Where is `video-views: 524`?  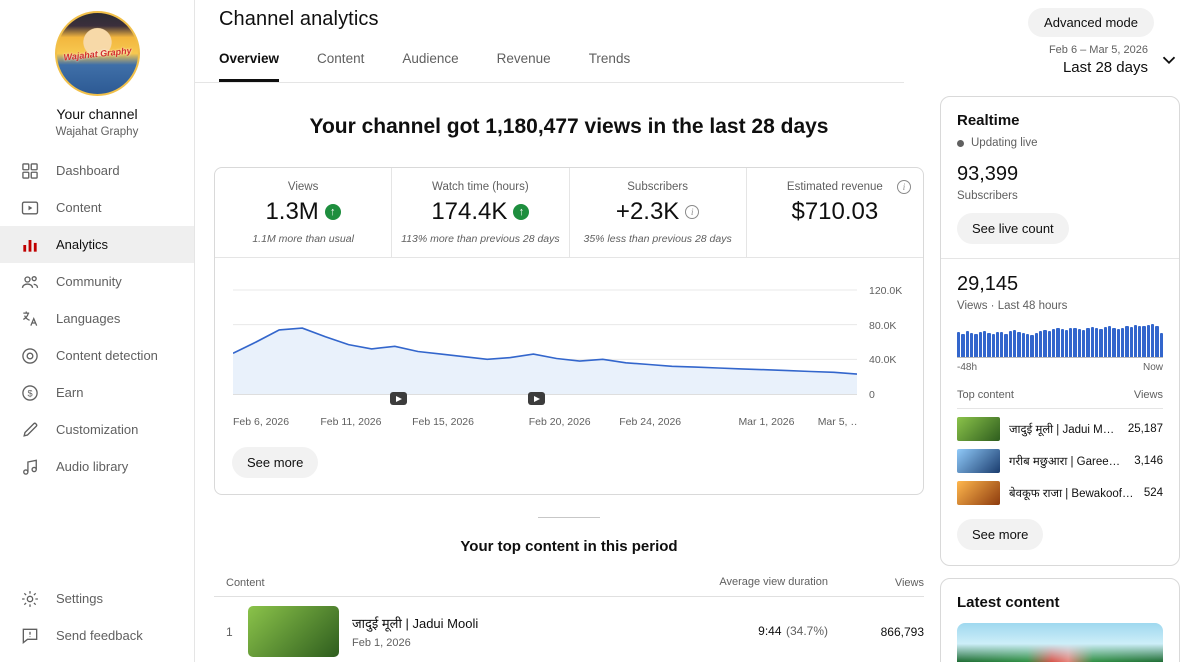 video-views: 524 is located at coordinates (1153, 493).